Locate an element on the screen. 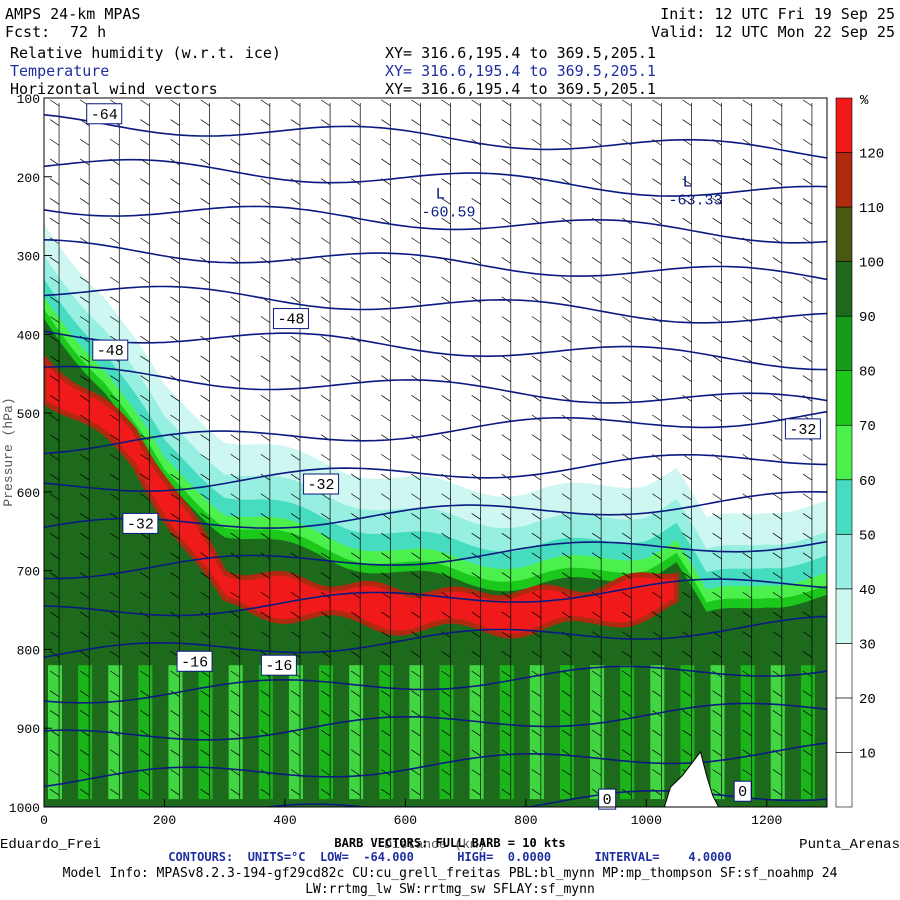  y-tick-label: 100 is located at coordinates (28, 99).